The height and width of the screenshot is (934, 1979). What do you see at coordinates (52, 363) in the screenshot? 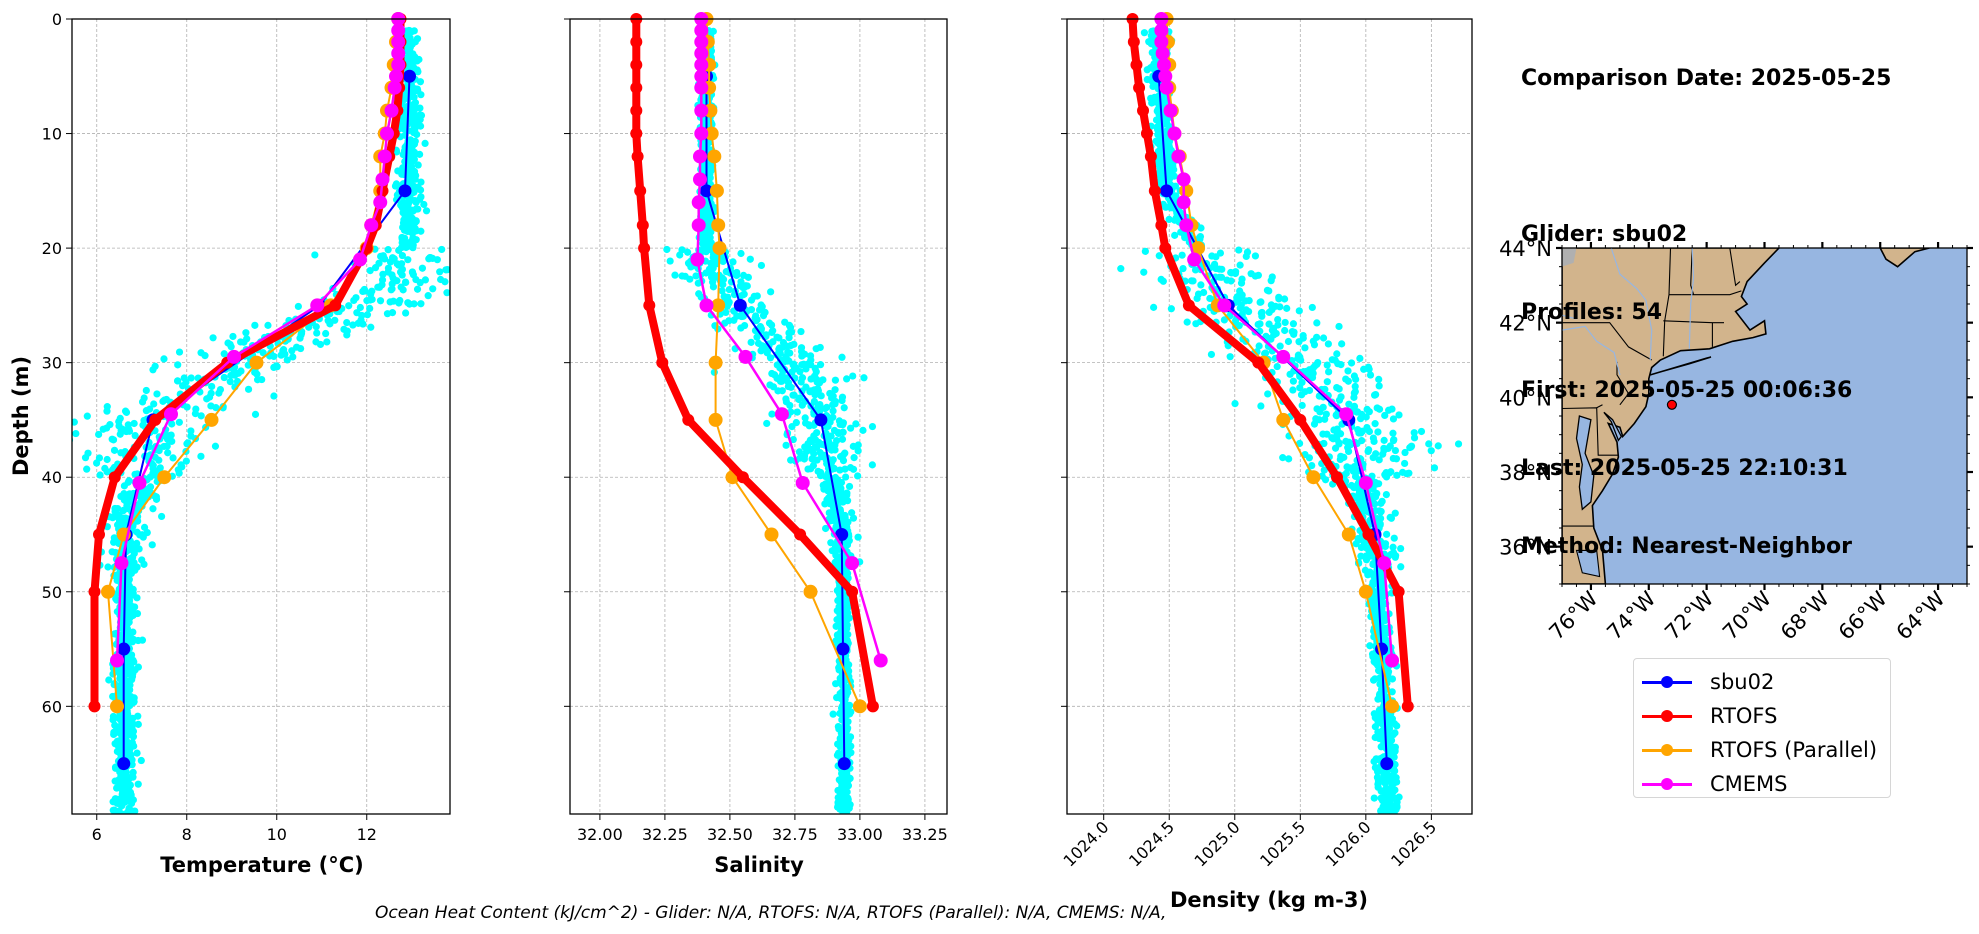
I see `y-tick-label: 30` at bounding box center [52, 363].